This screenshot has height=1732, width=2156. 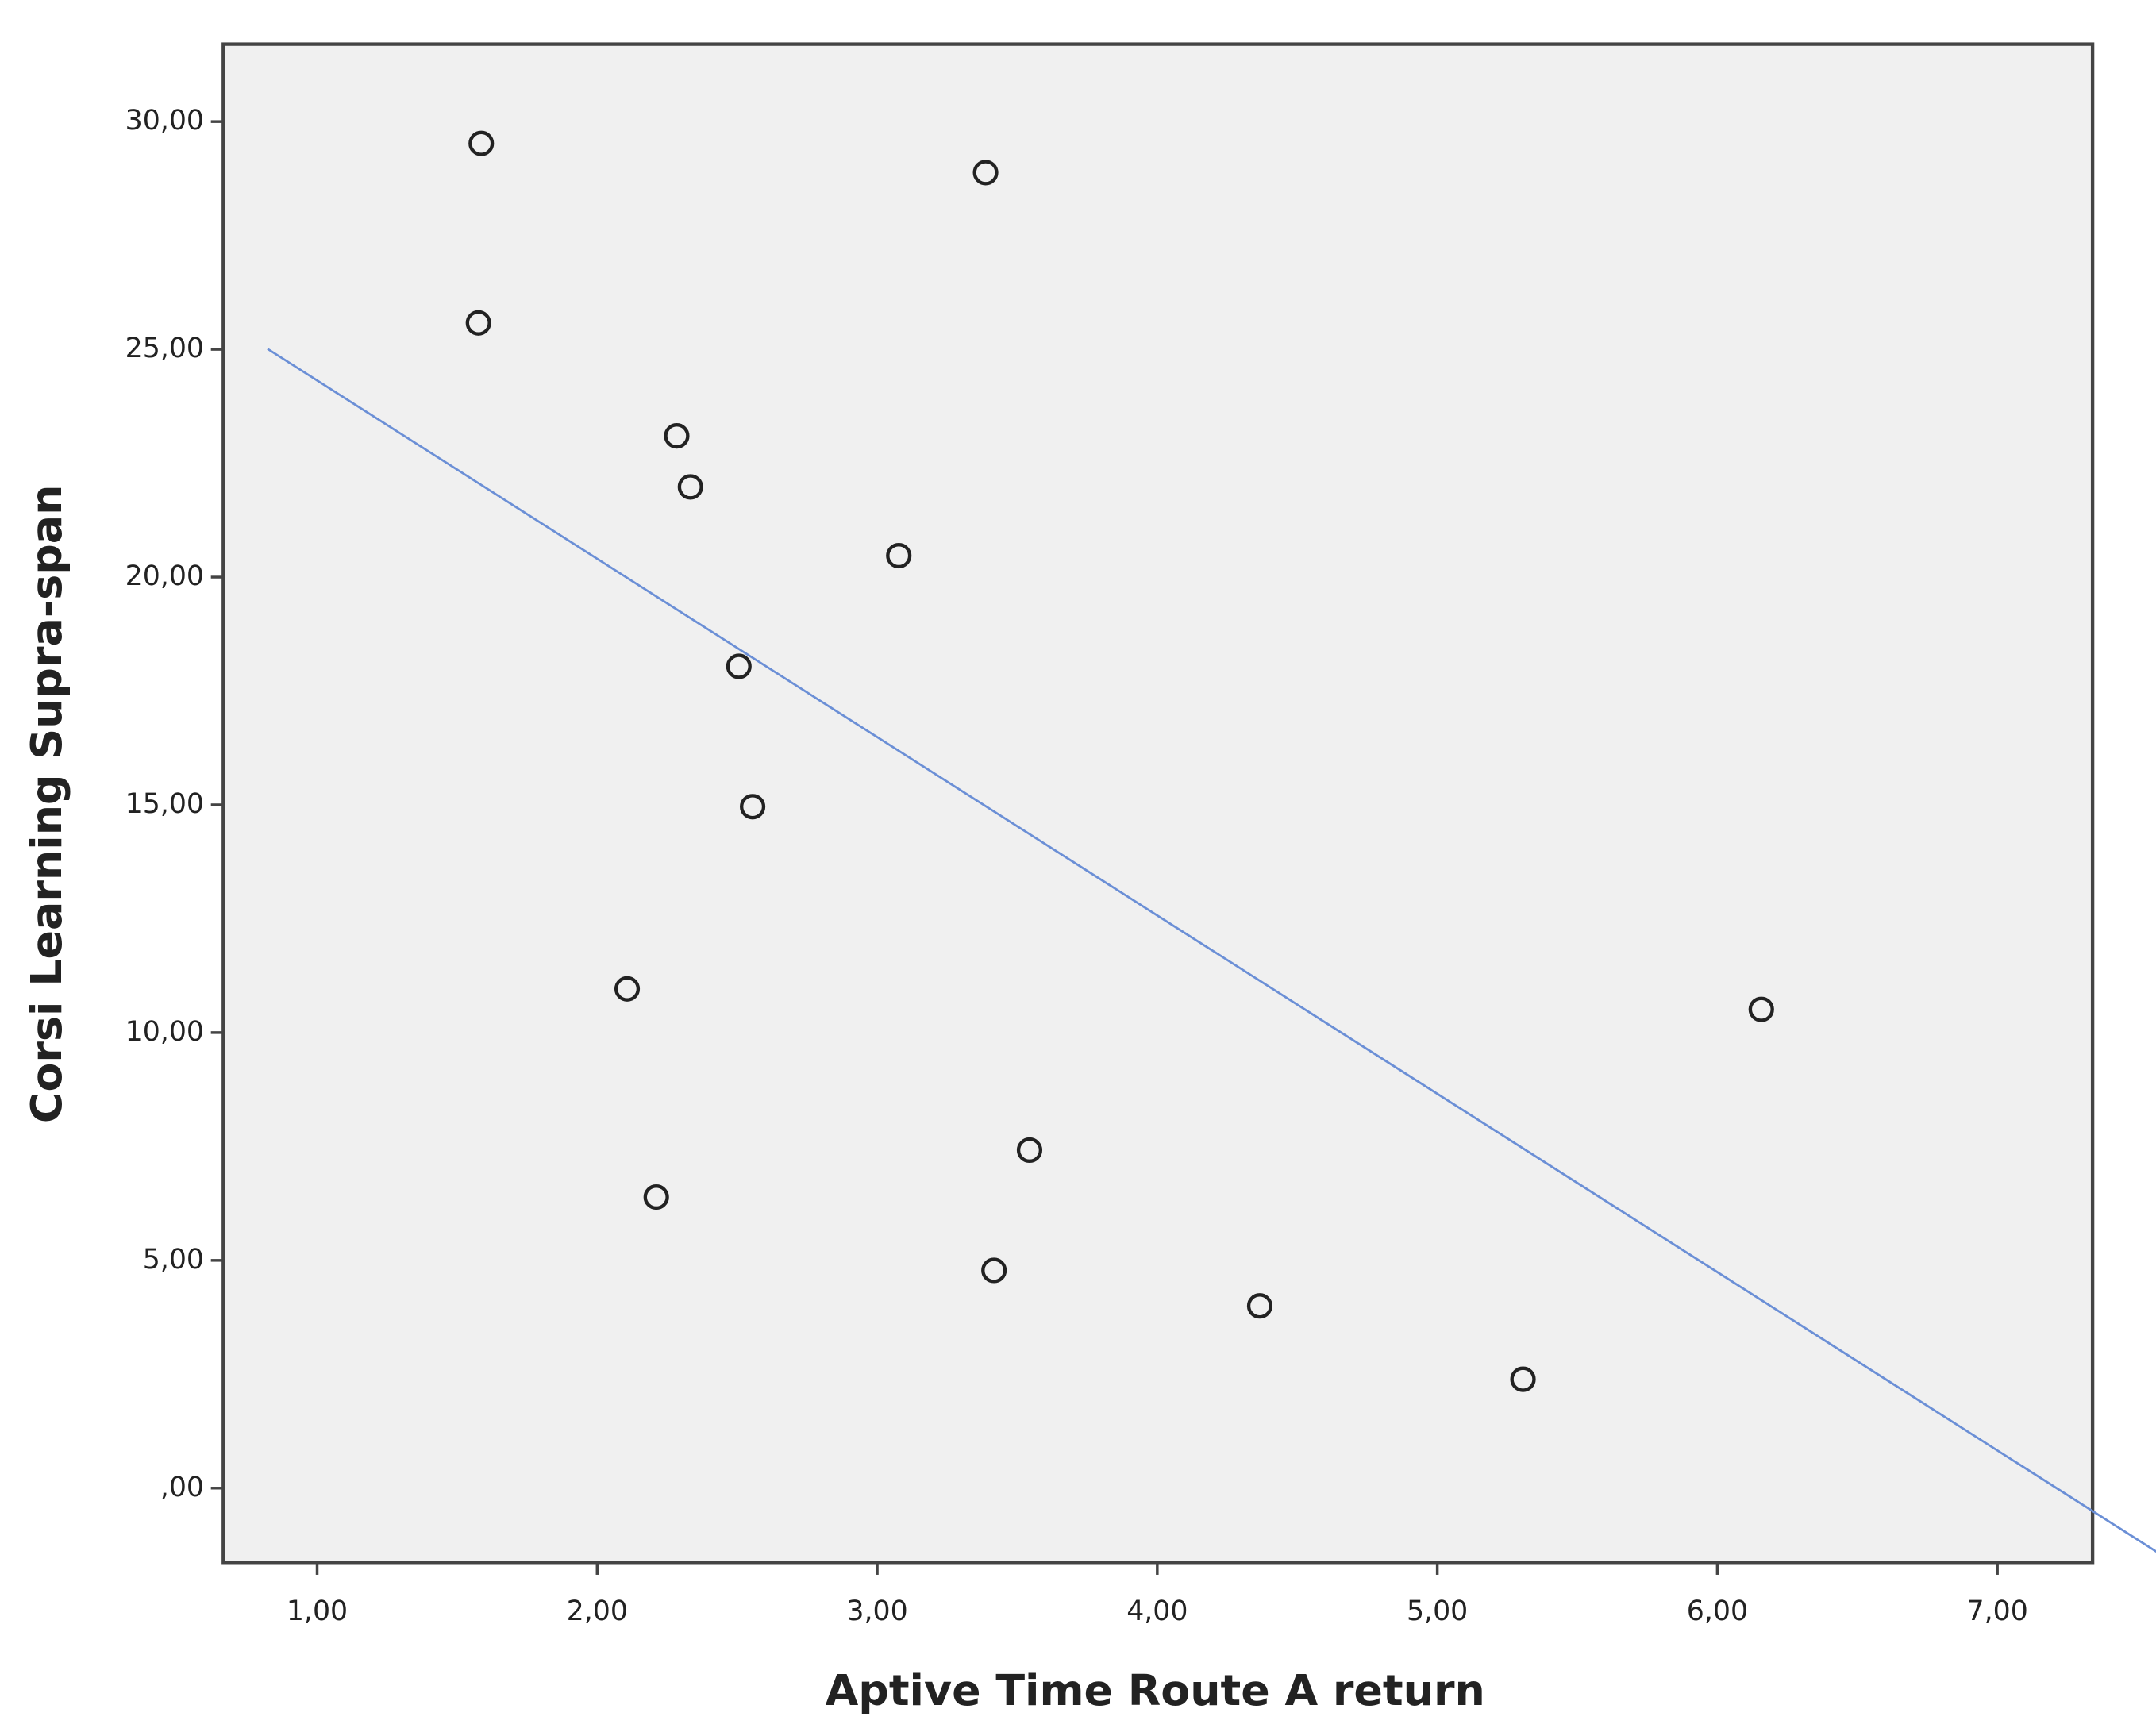 What do you see at coordinates (1717, 1611) in the screenshot?
I see `x-tick-label: 6,00` at bounding box center [1717, 1611].